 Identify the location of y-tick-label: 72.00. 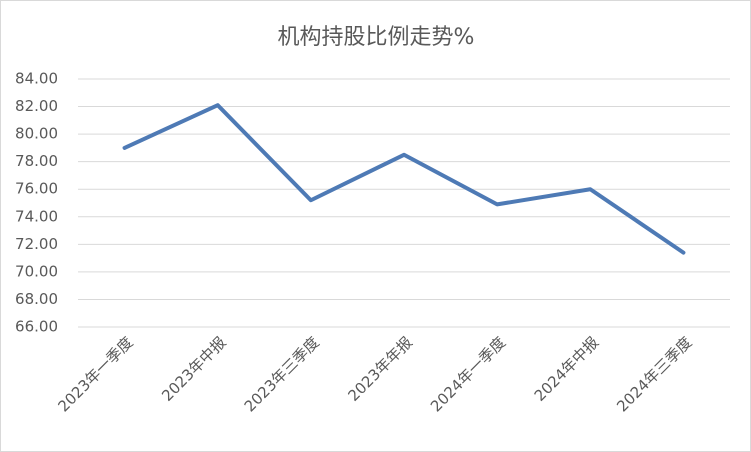
(36, 244).